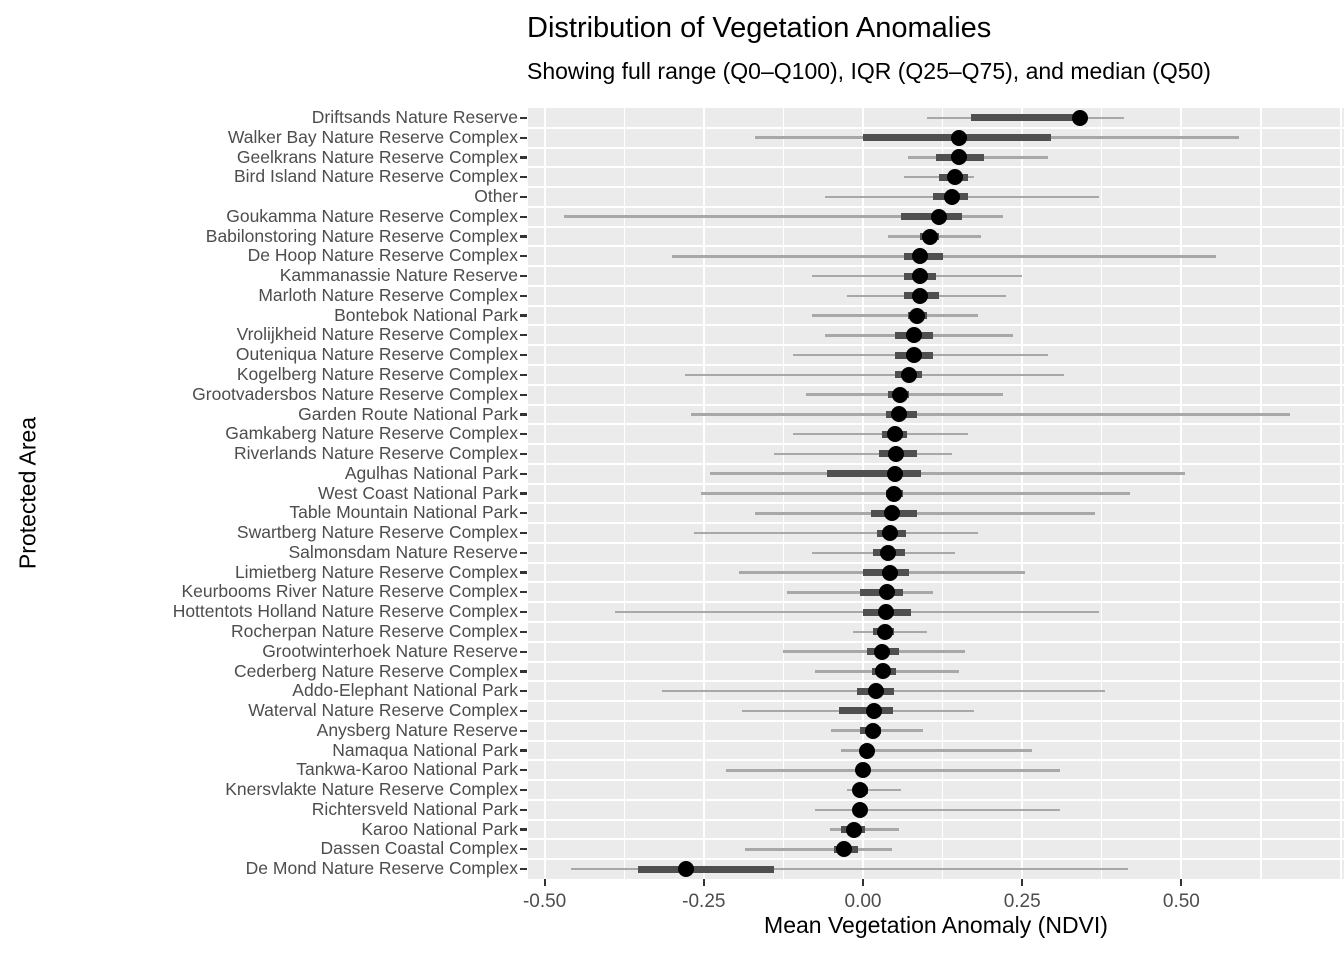 Image resolution: width=1344 pixels, height=960 pixels. I want to click on category-label: Bird Island Nature Reserve Complex, so click(375, 176).